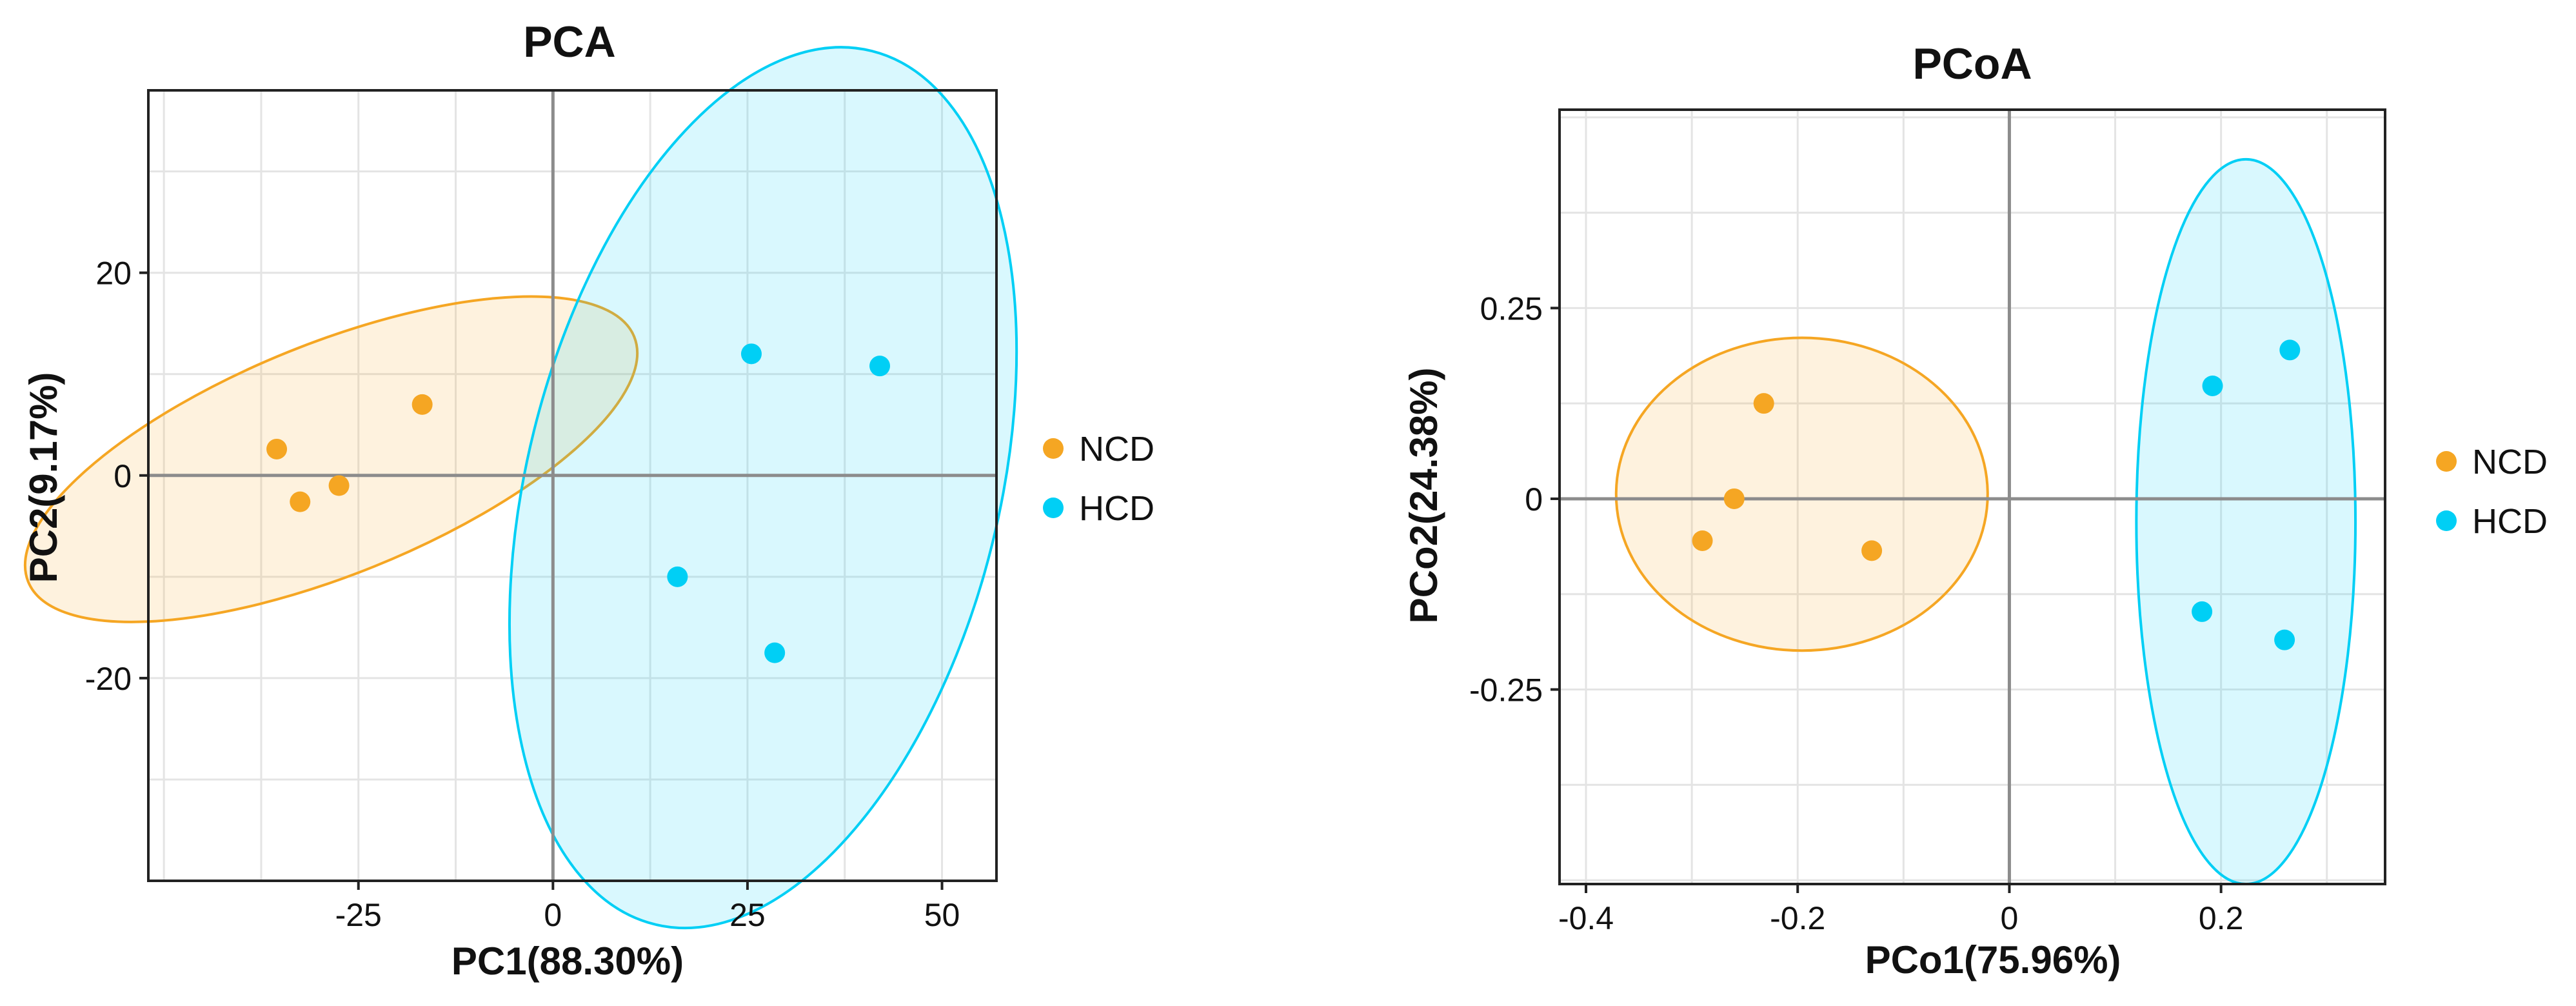 This screenshot has width=2576, height=1006. I want to click on pcoa-points, so click(1997, 495).